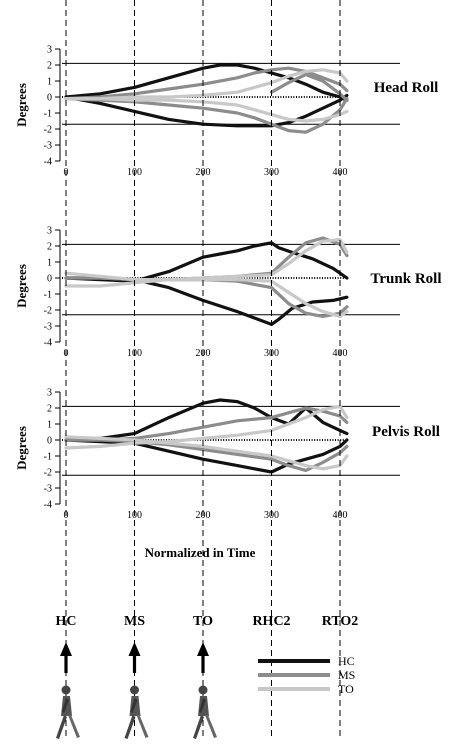  I want to click on event-label-to: TO, so click(203, 621).